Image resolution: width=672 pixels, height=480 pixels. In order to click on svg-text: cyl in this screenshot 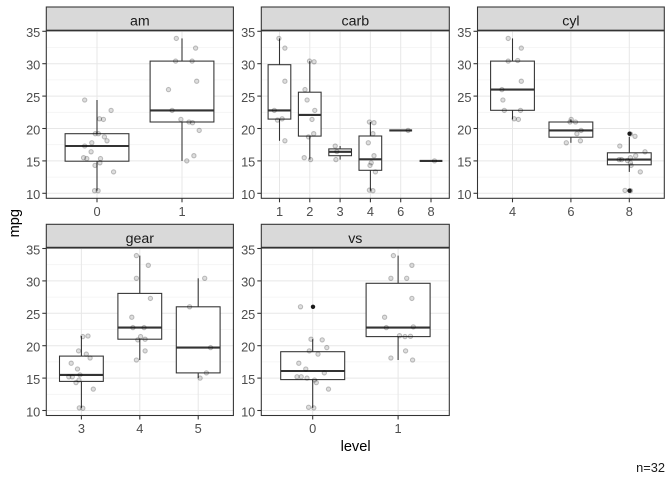, I will do `click(570, 22)`.